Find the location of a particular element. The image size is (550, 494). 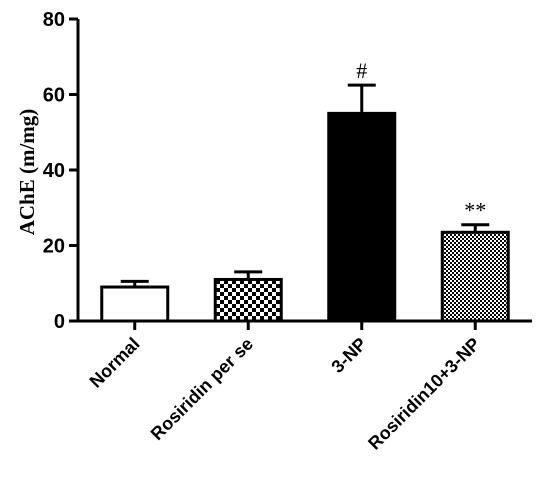

y-tick-label: 0 is located at coordinates (59, 322).